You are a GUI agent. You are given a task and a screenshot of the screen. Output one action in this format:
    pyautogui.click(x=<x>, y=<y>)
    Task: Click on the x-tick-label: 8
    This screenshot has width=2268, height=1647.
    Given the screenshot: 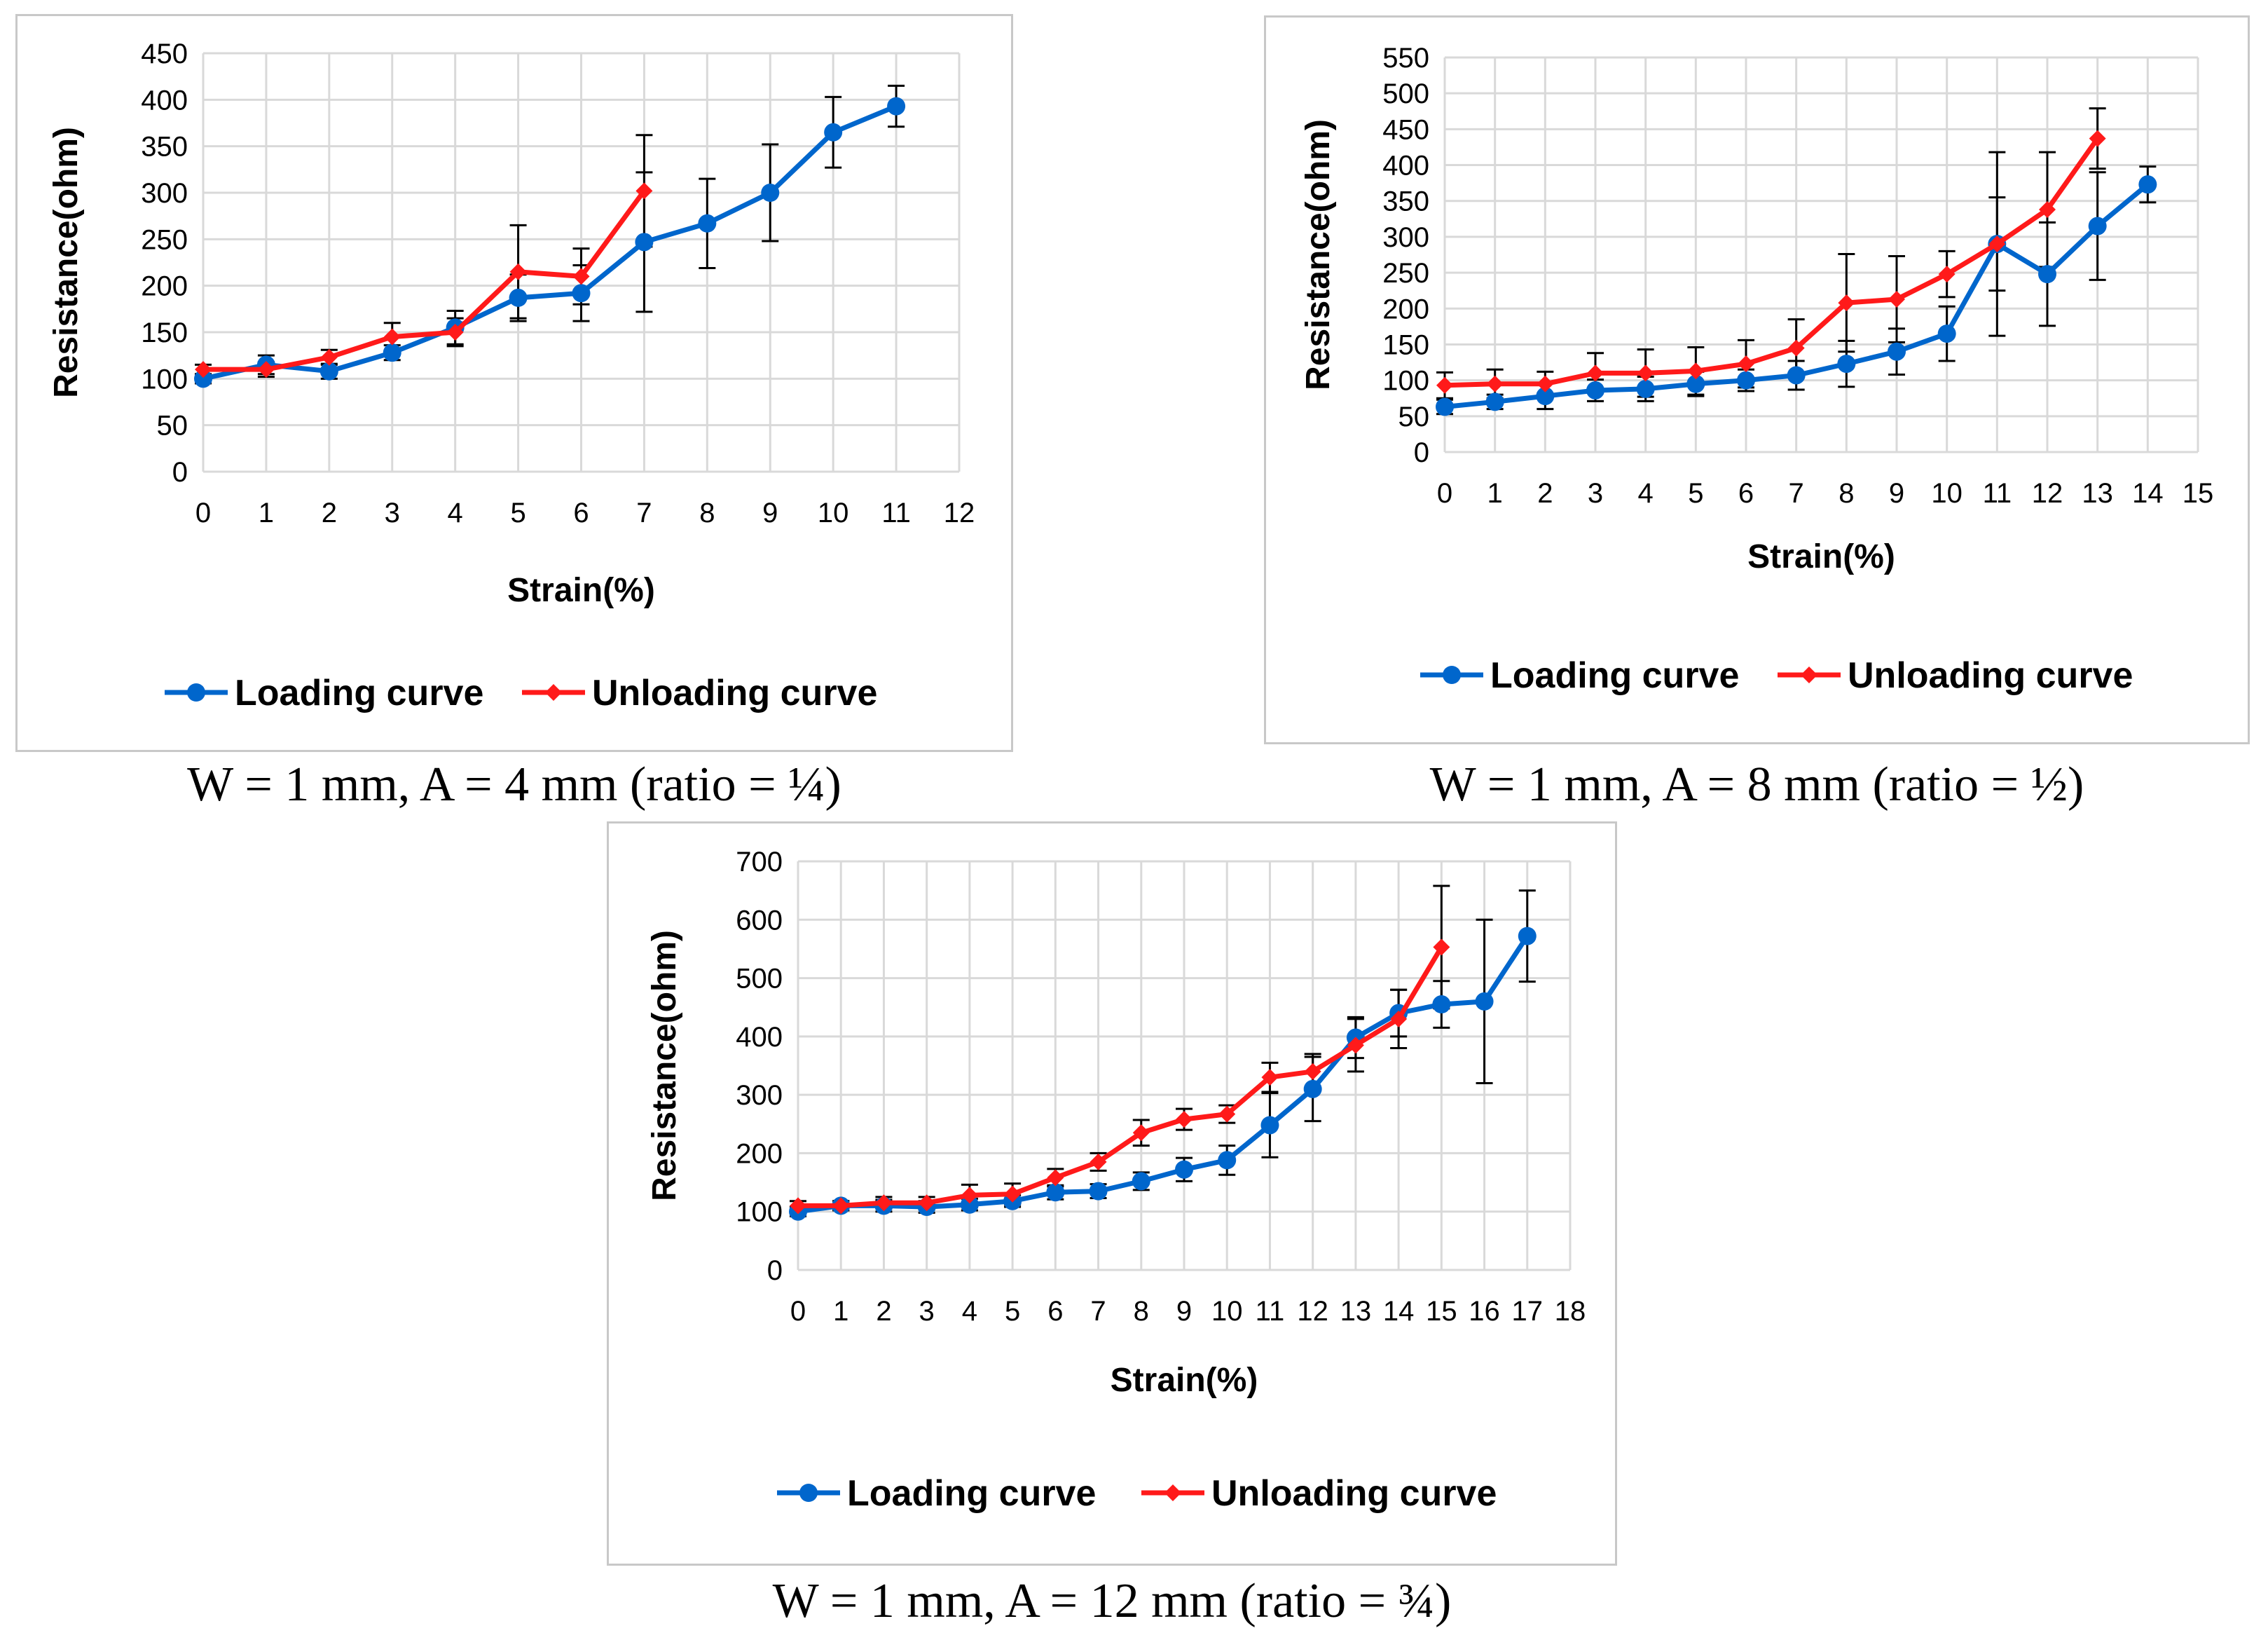 What is the action you would take?
    pyautogui.click(x=1141, y=1311)
    